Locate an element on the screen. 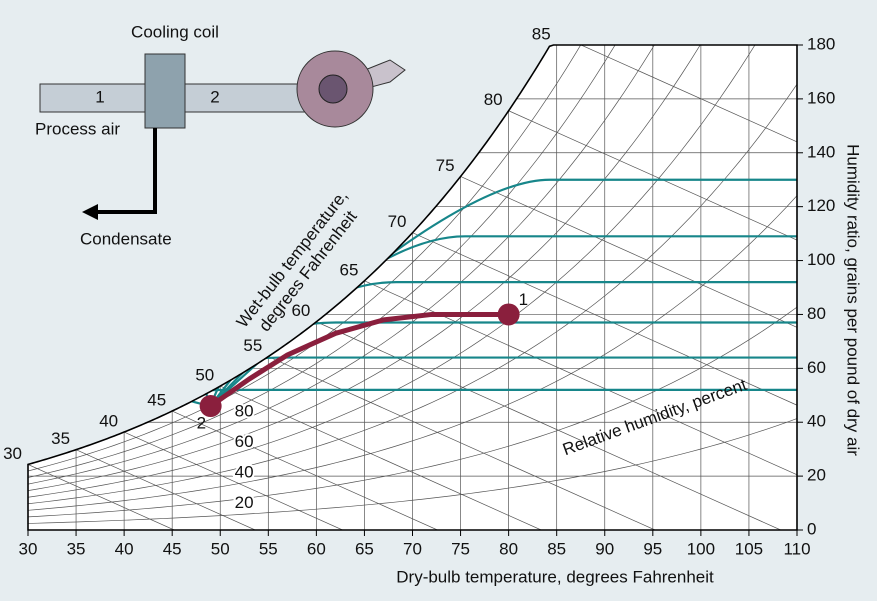 This screenshot has width=877, height=601. y-tick-label: 20 is located at coordinates (816, 475).